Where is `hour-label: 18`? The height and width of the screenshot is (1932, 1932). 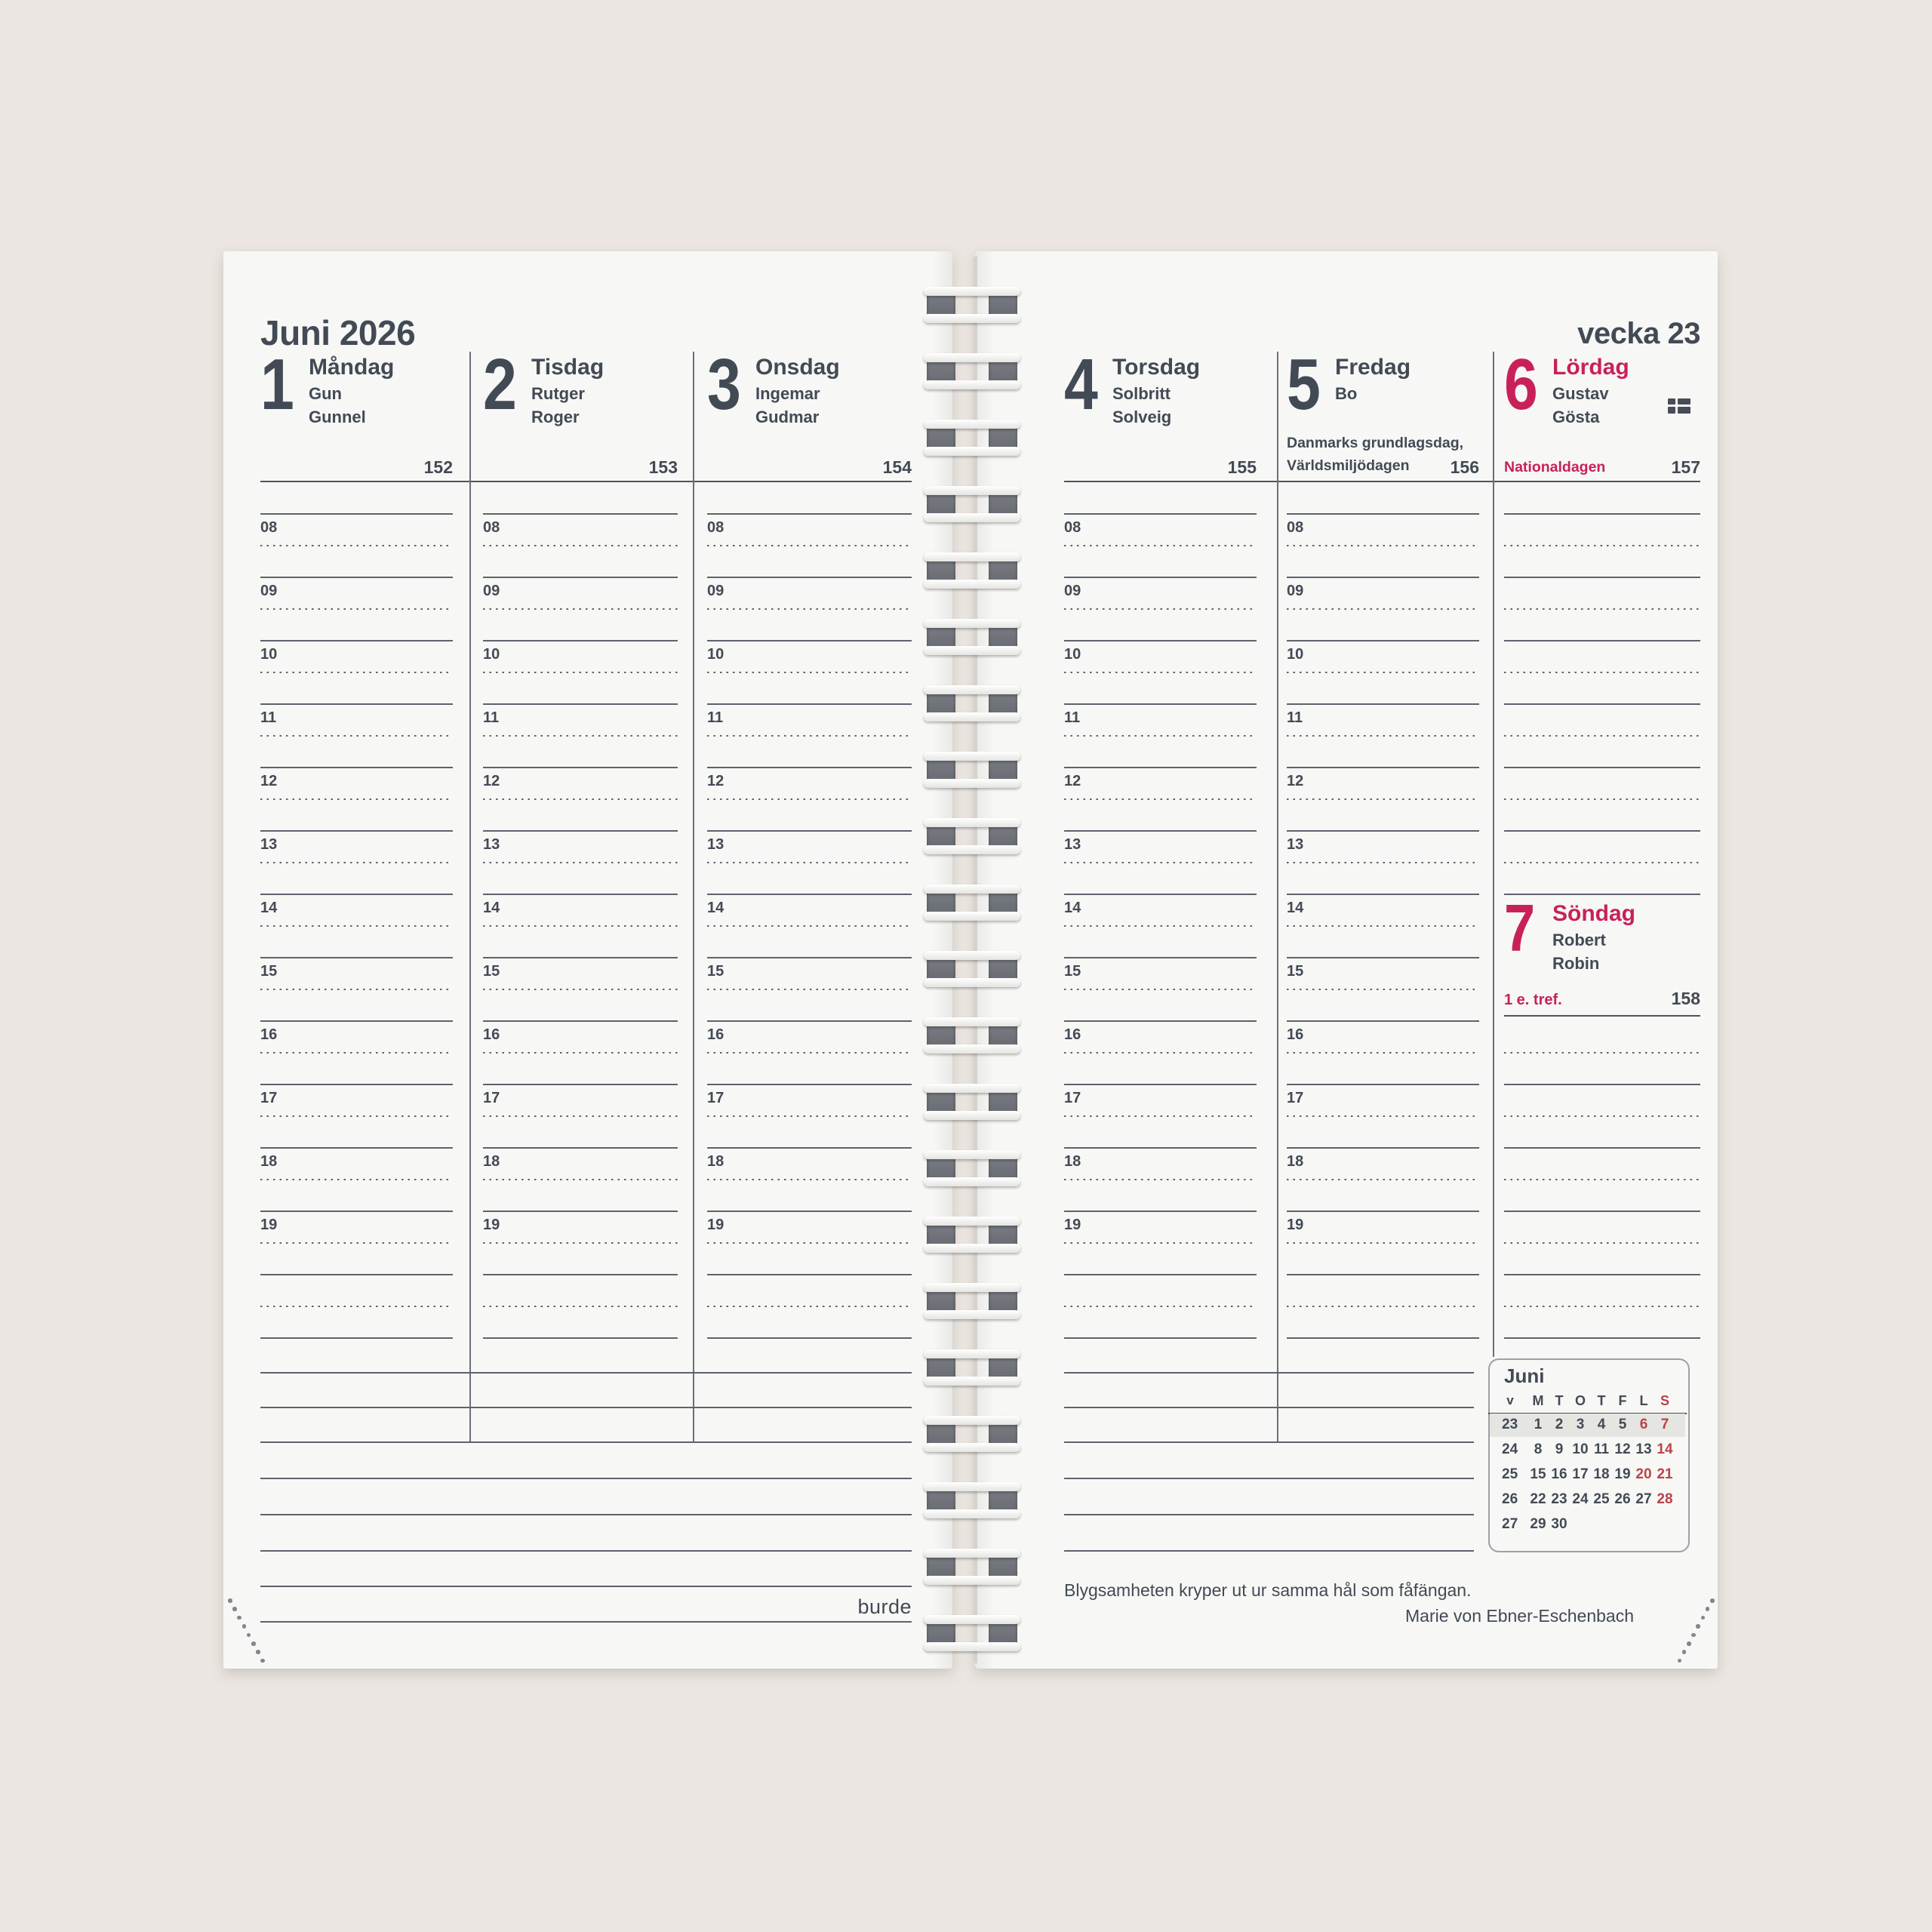 hour-label: 18 is located at coordinates (715, 1161).